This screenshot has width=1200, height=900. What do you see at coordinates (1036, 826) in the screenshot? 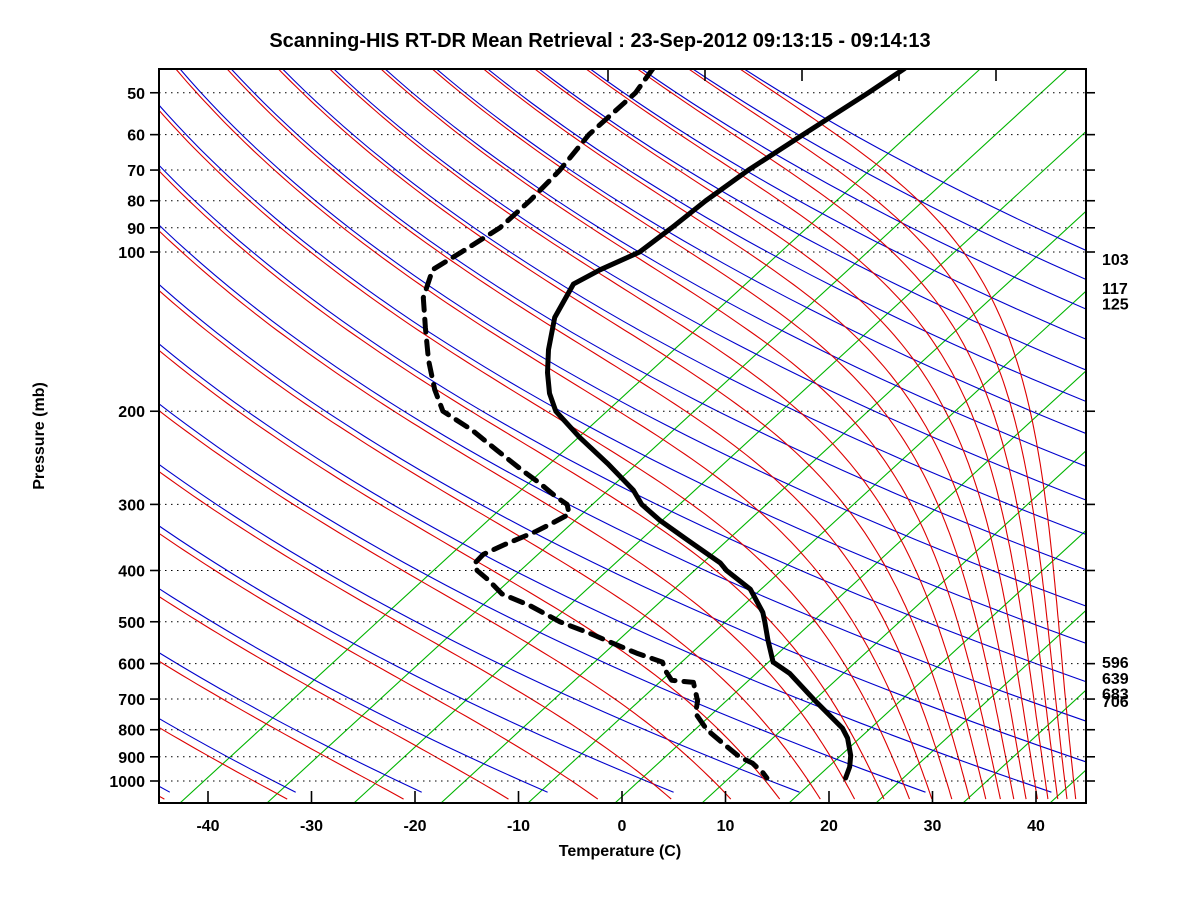
I see `temperature-tick-label: 40` at bounding box center [1036, 826].